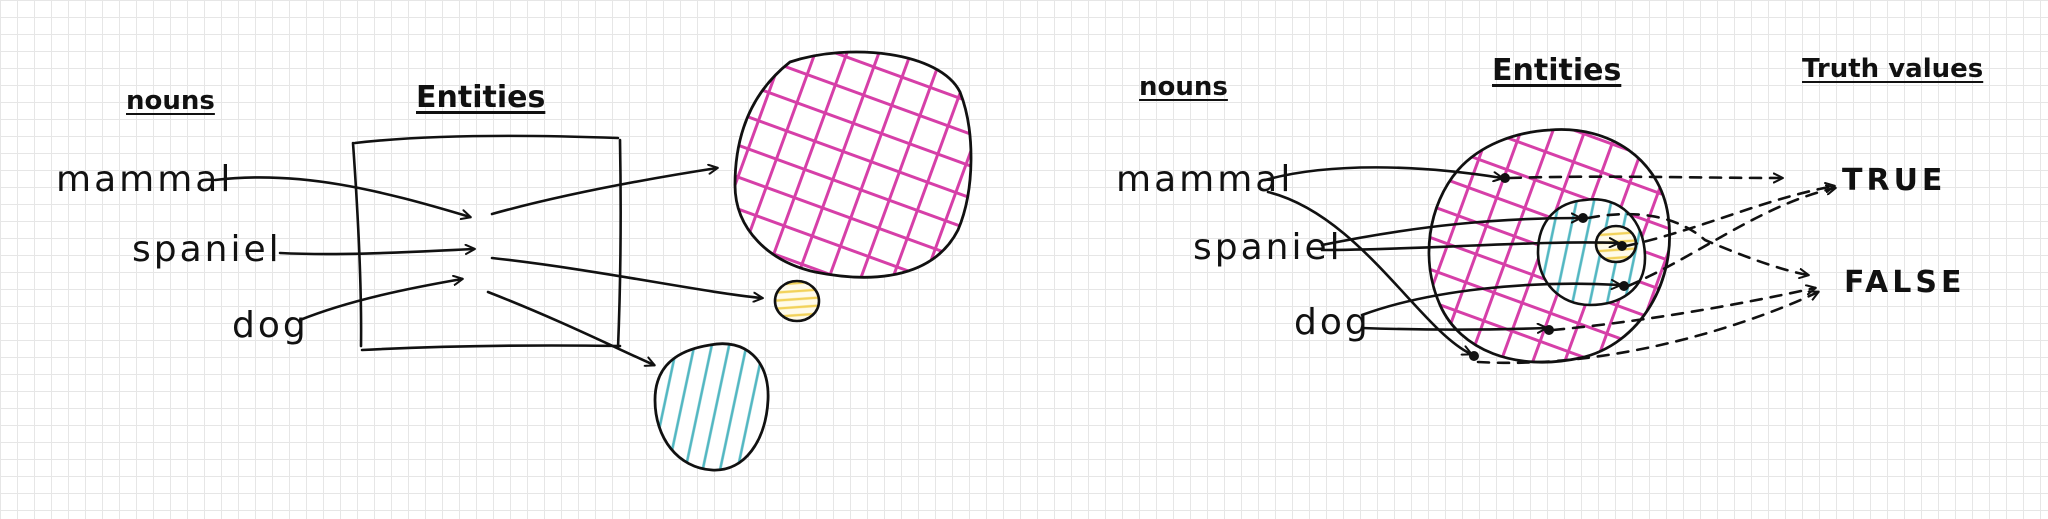 The height and width of the screenshot is (519, 2048). I want to click on entity-to-truth-arrows, so click(1655, 271).